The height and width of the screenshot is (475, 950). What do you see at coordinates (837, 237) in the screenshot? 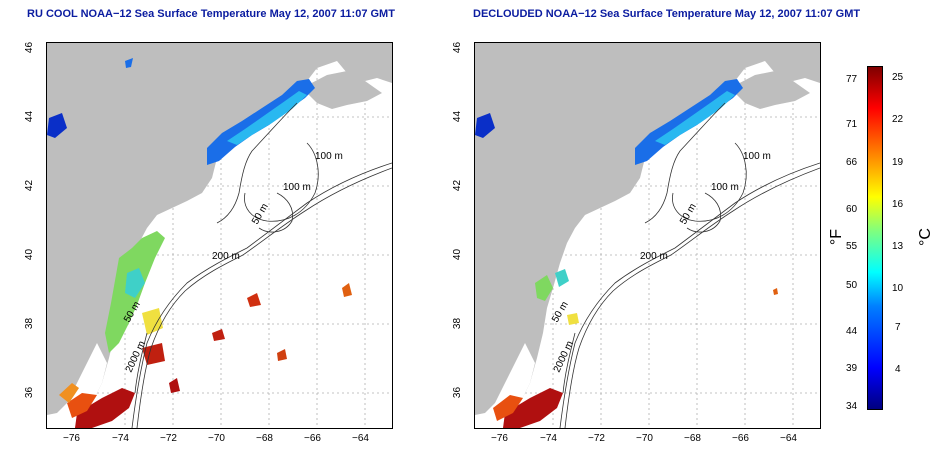
I see `fahrenheit-unit-label: °F` at bounding box center [837, 237].